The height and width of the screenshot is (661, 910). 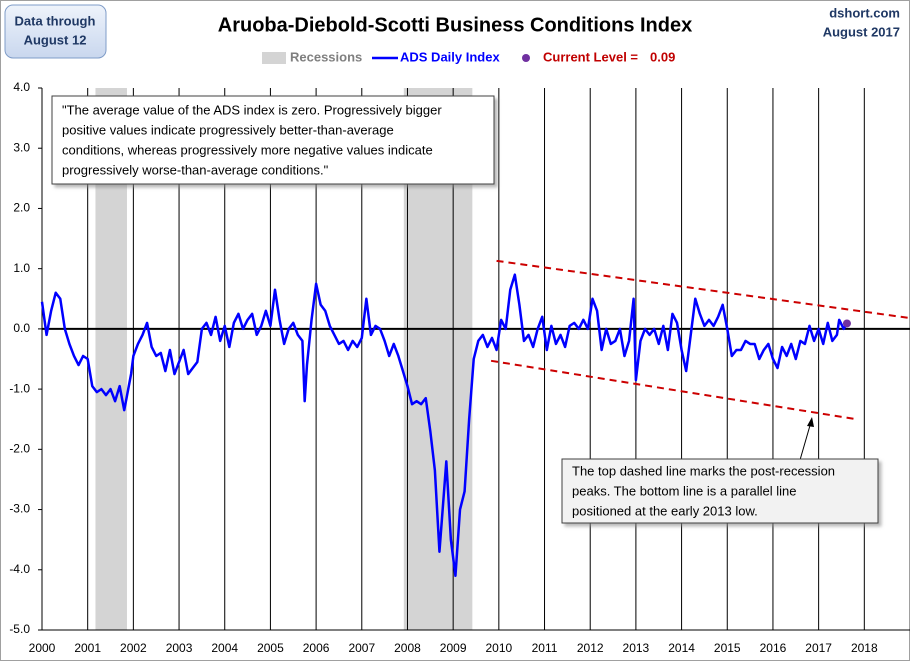 What do you see at coordinates (179, 648) in the screenshot?
I see `x-tick-label: 2003` at bounding box center [179, 648].